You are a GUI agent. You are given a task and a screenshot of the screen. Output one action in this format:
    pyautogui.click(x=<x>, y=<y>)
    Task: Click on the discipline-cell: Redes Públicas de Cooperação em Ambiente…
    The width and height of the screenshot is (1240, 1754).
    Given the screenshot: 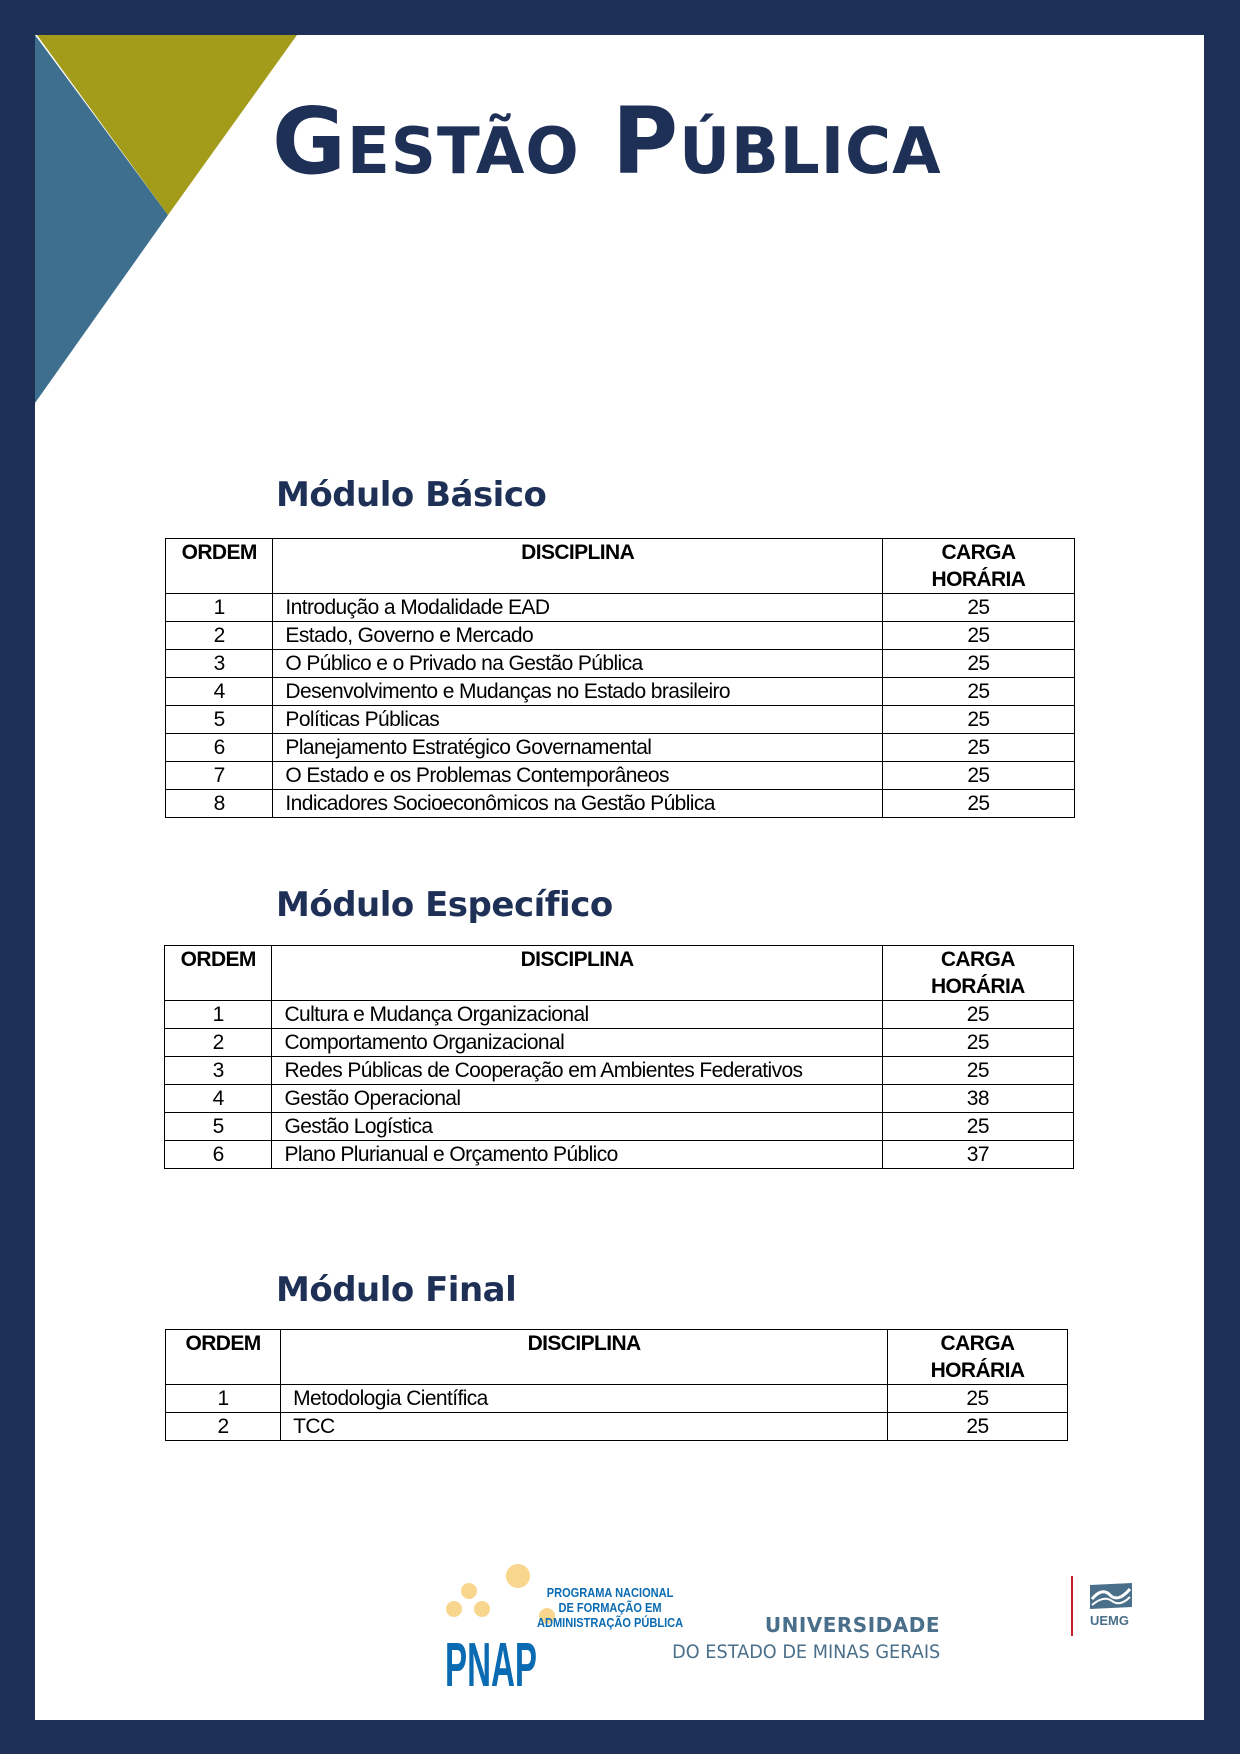 What is the action you would take?
    pyautogui.click(x=577, y=1070)
    